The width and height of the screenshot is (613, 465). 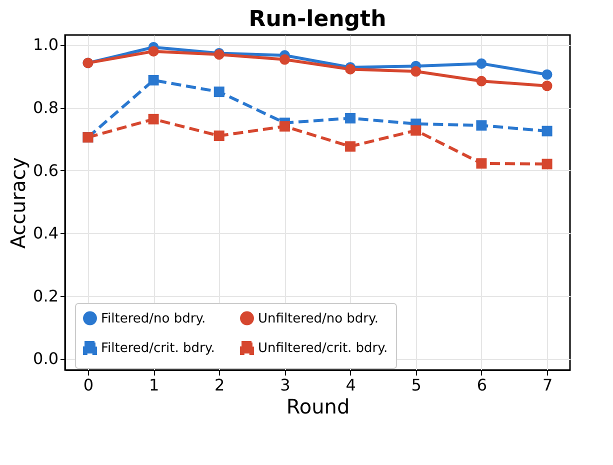 I want to click on y-tick-label: 1.0, so click(x=45, y=44).